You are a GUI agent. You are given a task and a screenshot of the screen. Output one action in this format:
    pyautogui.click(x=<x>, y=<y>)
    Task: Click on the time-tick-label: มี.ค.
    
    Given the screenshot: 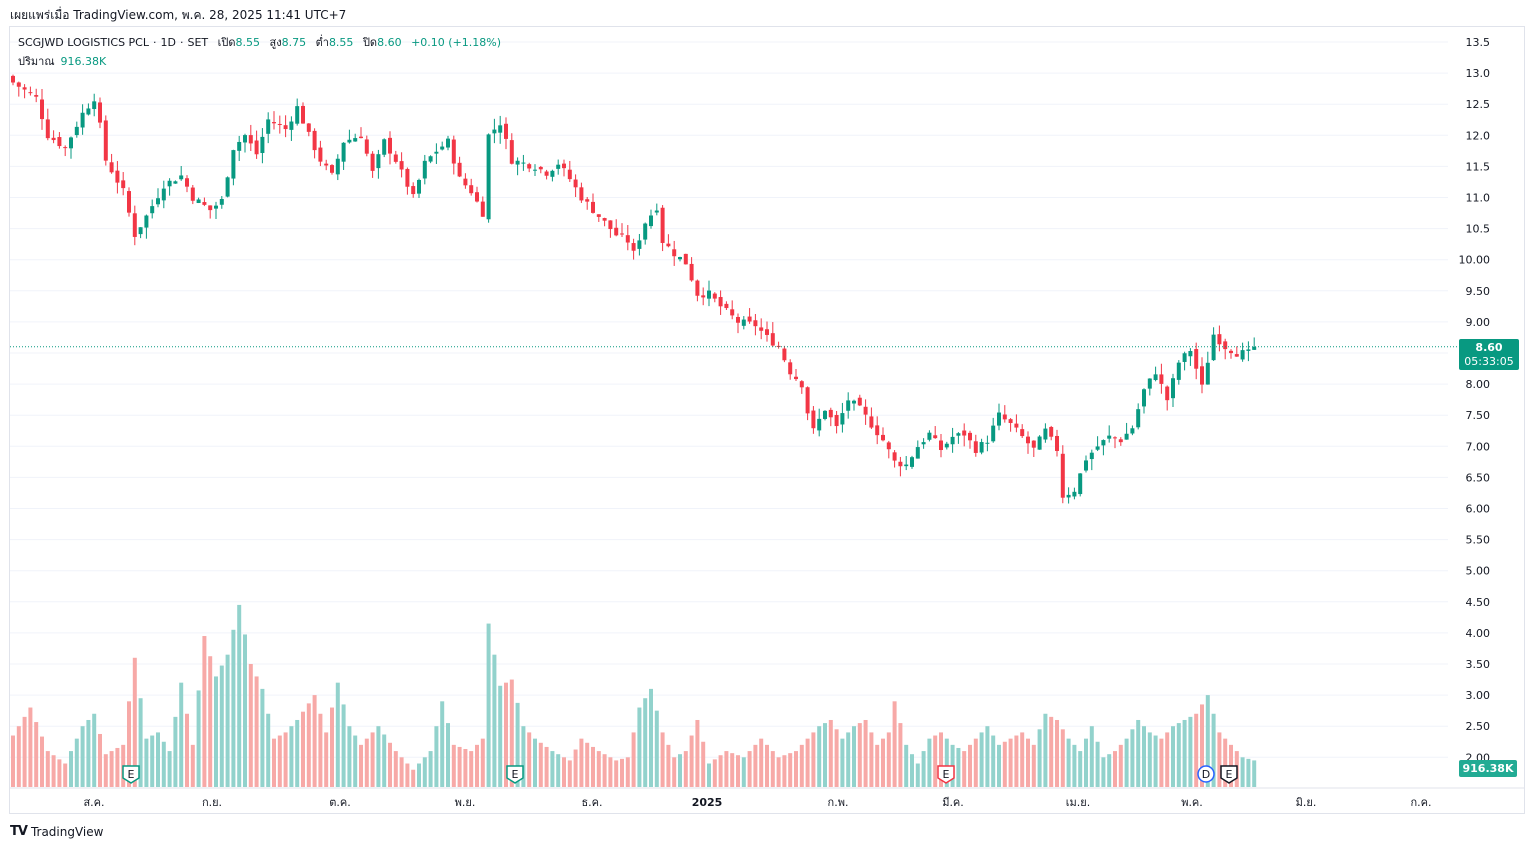 What is the action you would take?
    pyautogui.click(x=953, y=802)
    